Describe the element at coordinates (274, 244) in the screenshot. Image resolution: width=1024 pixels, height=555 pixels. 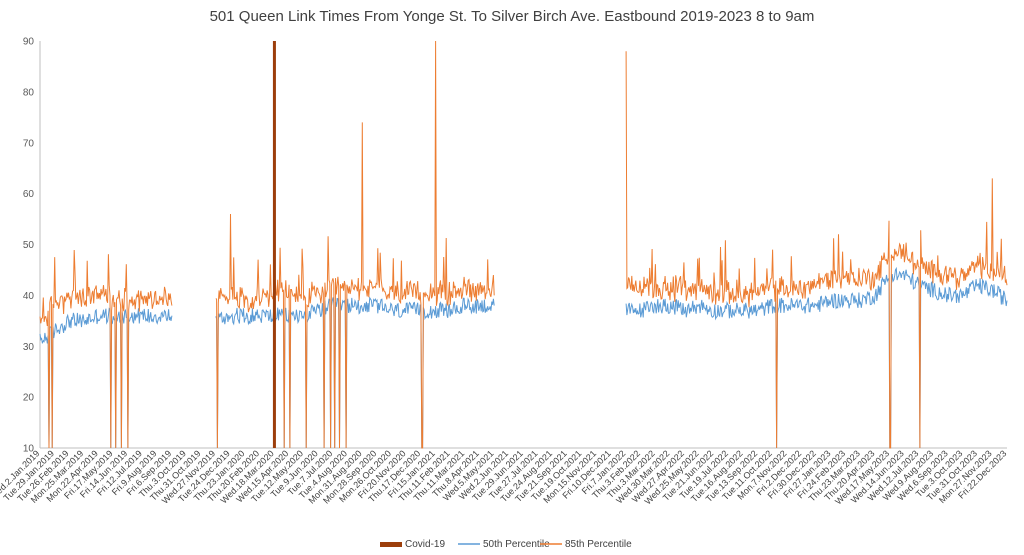
I see `covid-19-marker-bar` at that location.